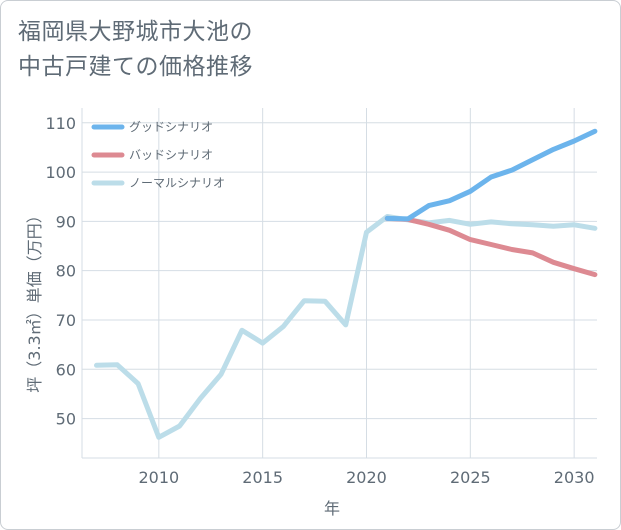 This screenshot has width=621, height=530. Describe the element at coordinates (66, 271) in the screenshot. I see `y-tick-label: 80` at that location.